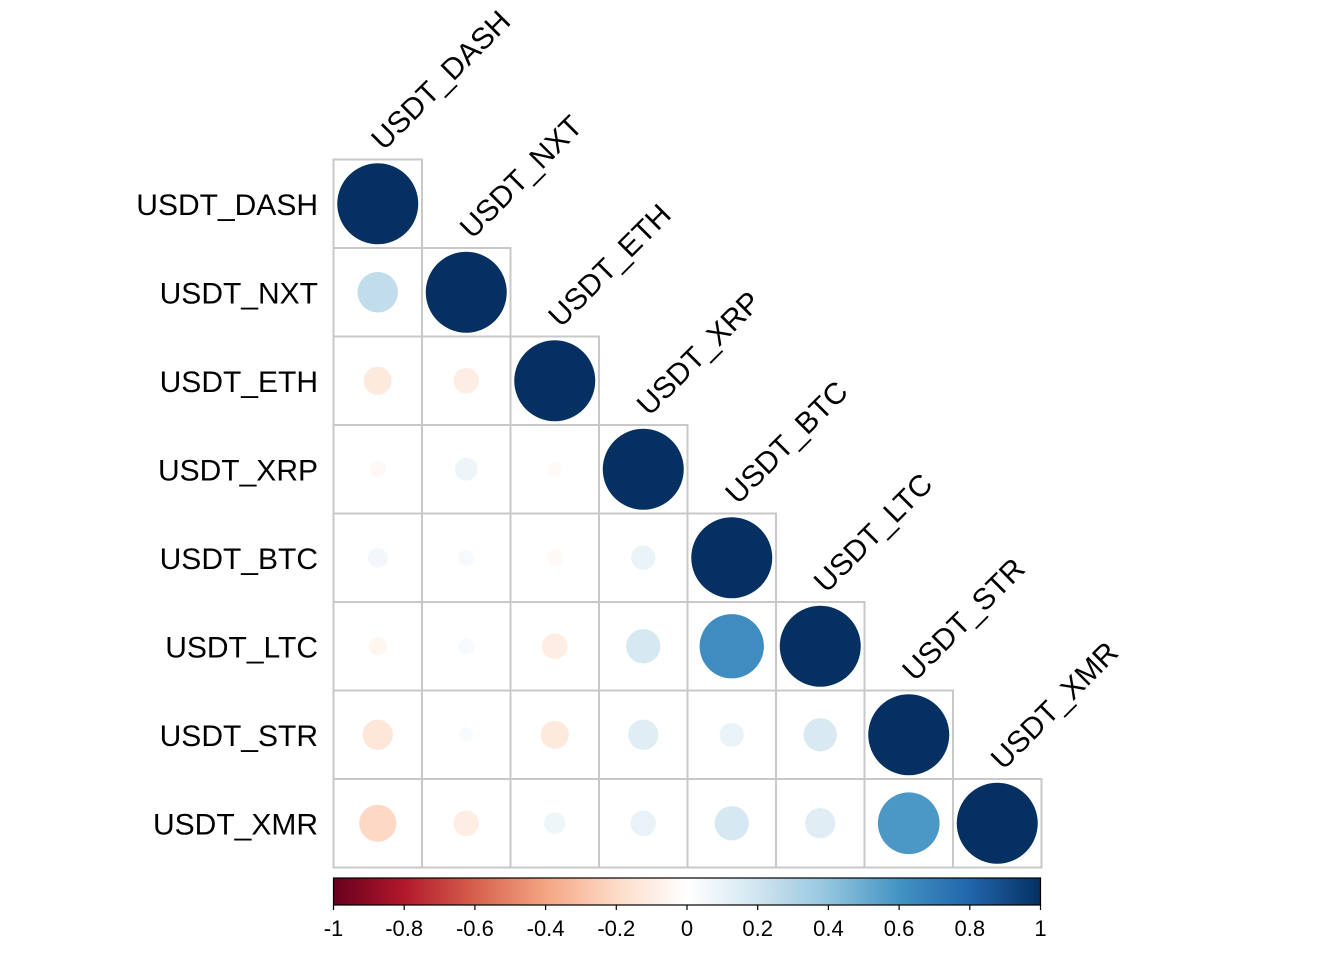 Image resolution: width=1344 pixels, height=960 pixels. I want to click on corr-circle-usdt_str-usdt_str, so click(909, 735).